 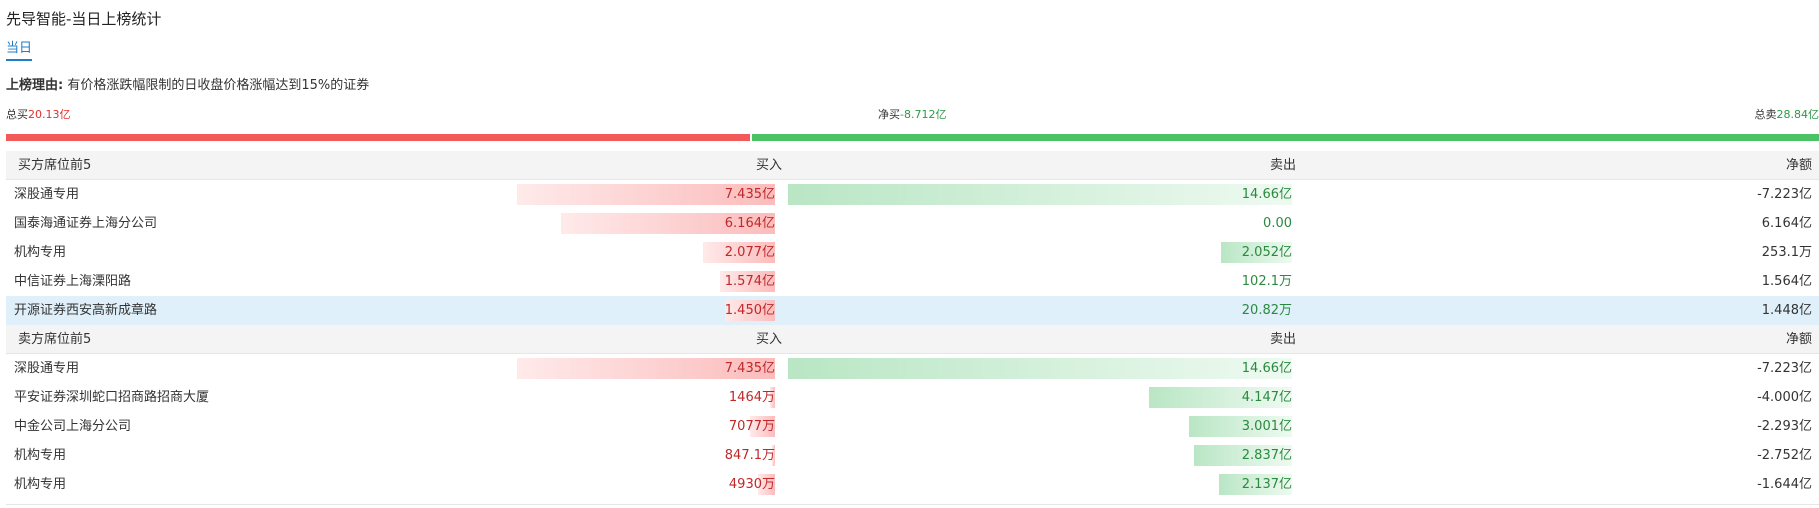 What do you see at coordinates (112, 397) in the screenshot?
I see `seat-name: 平安证券深圳蛇口招商路招商大厦` at bounding box center [112, 397].